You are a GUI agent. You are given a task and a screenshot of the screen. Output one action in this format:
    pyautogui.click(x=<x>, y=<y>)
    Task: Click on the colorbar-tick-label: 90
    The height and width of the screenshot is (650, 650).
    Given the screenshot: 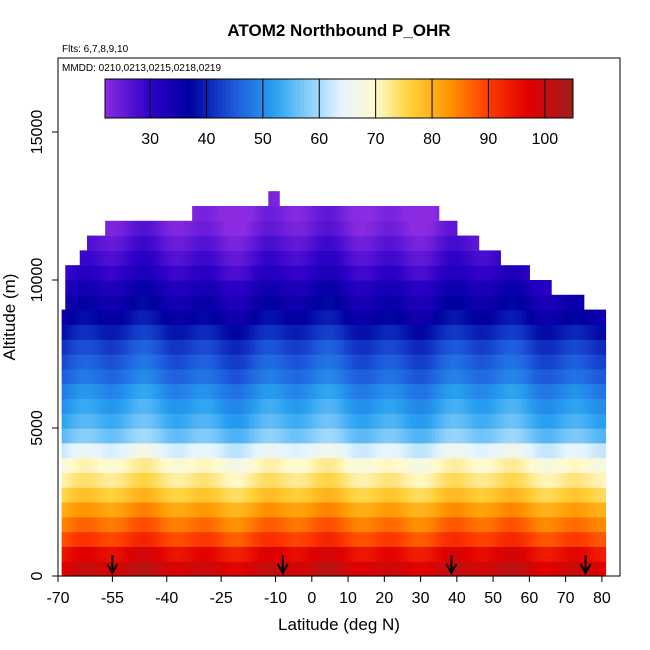 What is the action you would take?
    pyautogui.click(x=489, y=139)
    